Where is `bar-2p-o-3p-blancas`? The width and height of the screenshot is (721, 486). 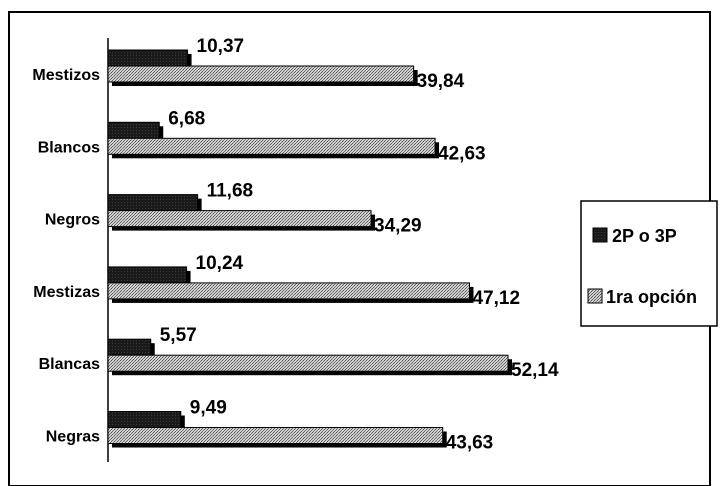
bar-2p-o-3p-blancas is located at coordinates (129, 347).